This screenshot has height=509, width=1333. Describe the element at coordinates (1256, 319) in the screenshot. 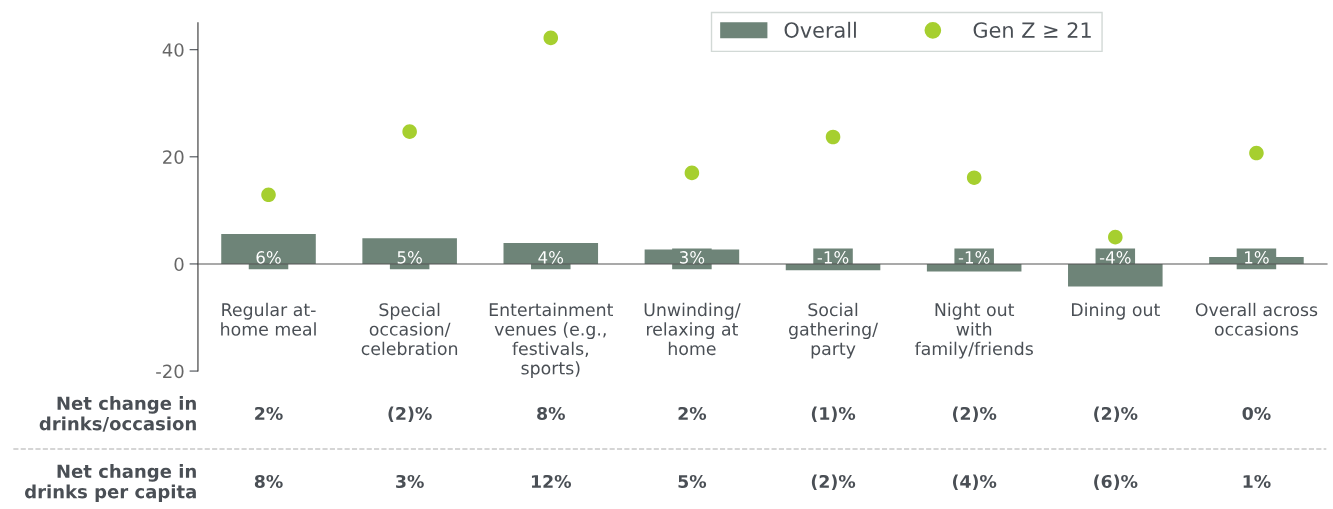

I see `x-tick-label: Overall across occasions` at that location.